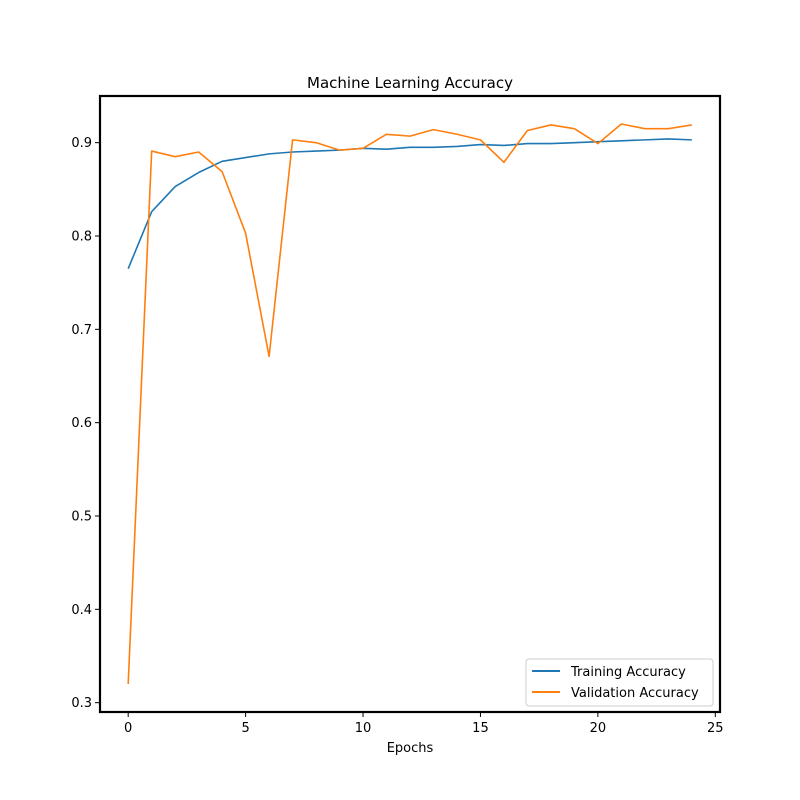  Describe the element at coordinates (245, 728) in the screenshot. I see `x-tick-label: 5` at that location.